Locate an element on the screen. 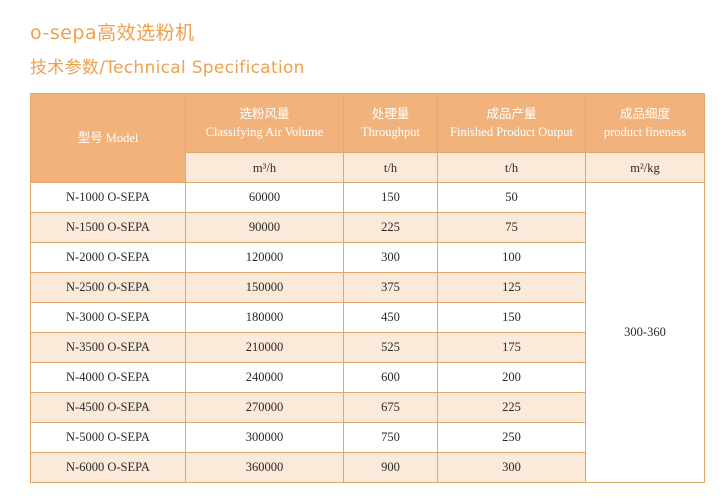  cell-model: N-3500 O-SEPA is located at coordinates (108, 347).